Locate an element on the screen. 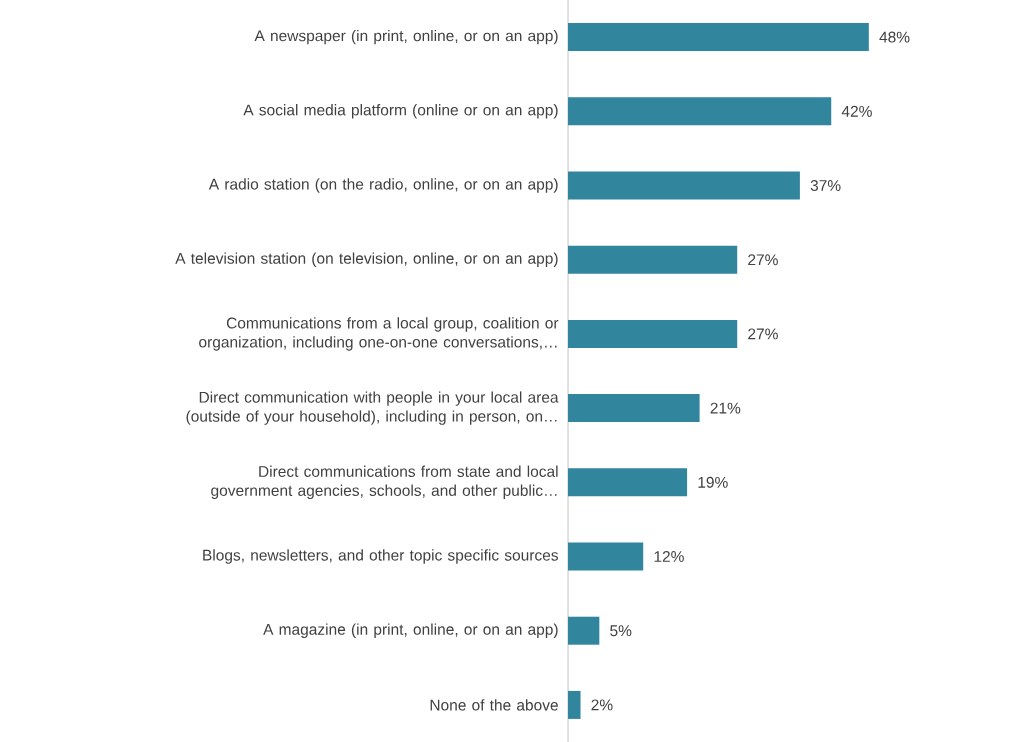 Image resolution: width=1017 pixels, height=742 pixels. data-label: 48% is located at coordinates (894, 37).